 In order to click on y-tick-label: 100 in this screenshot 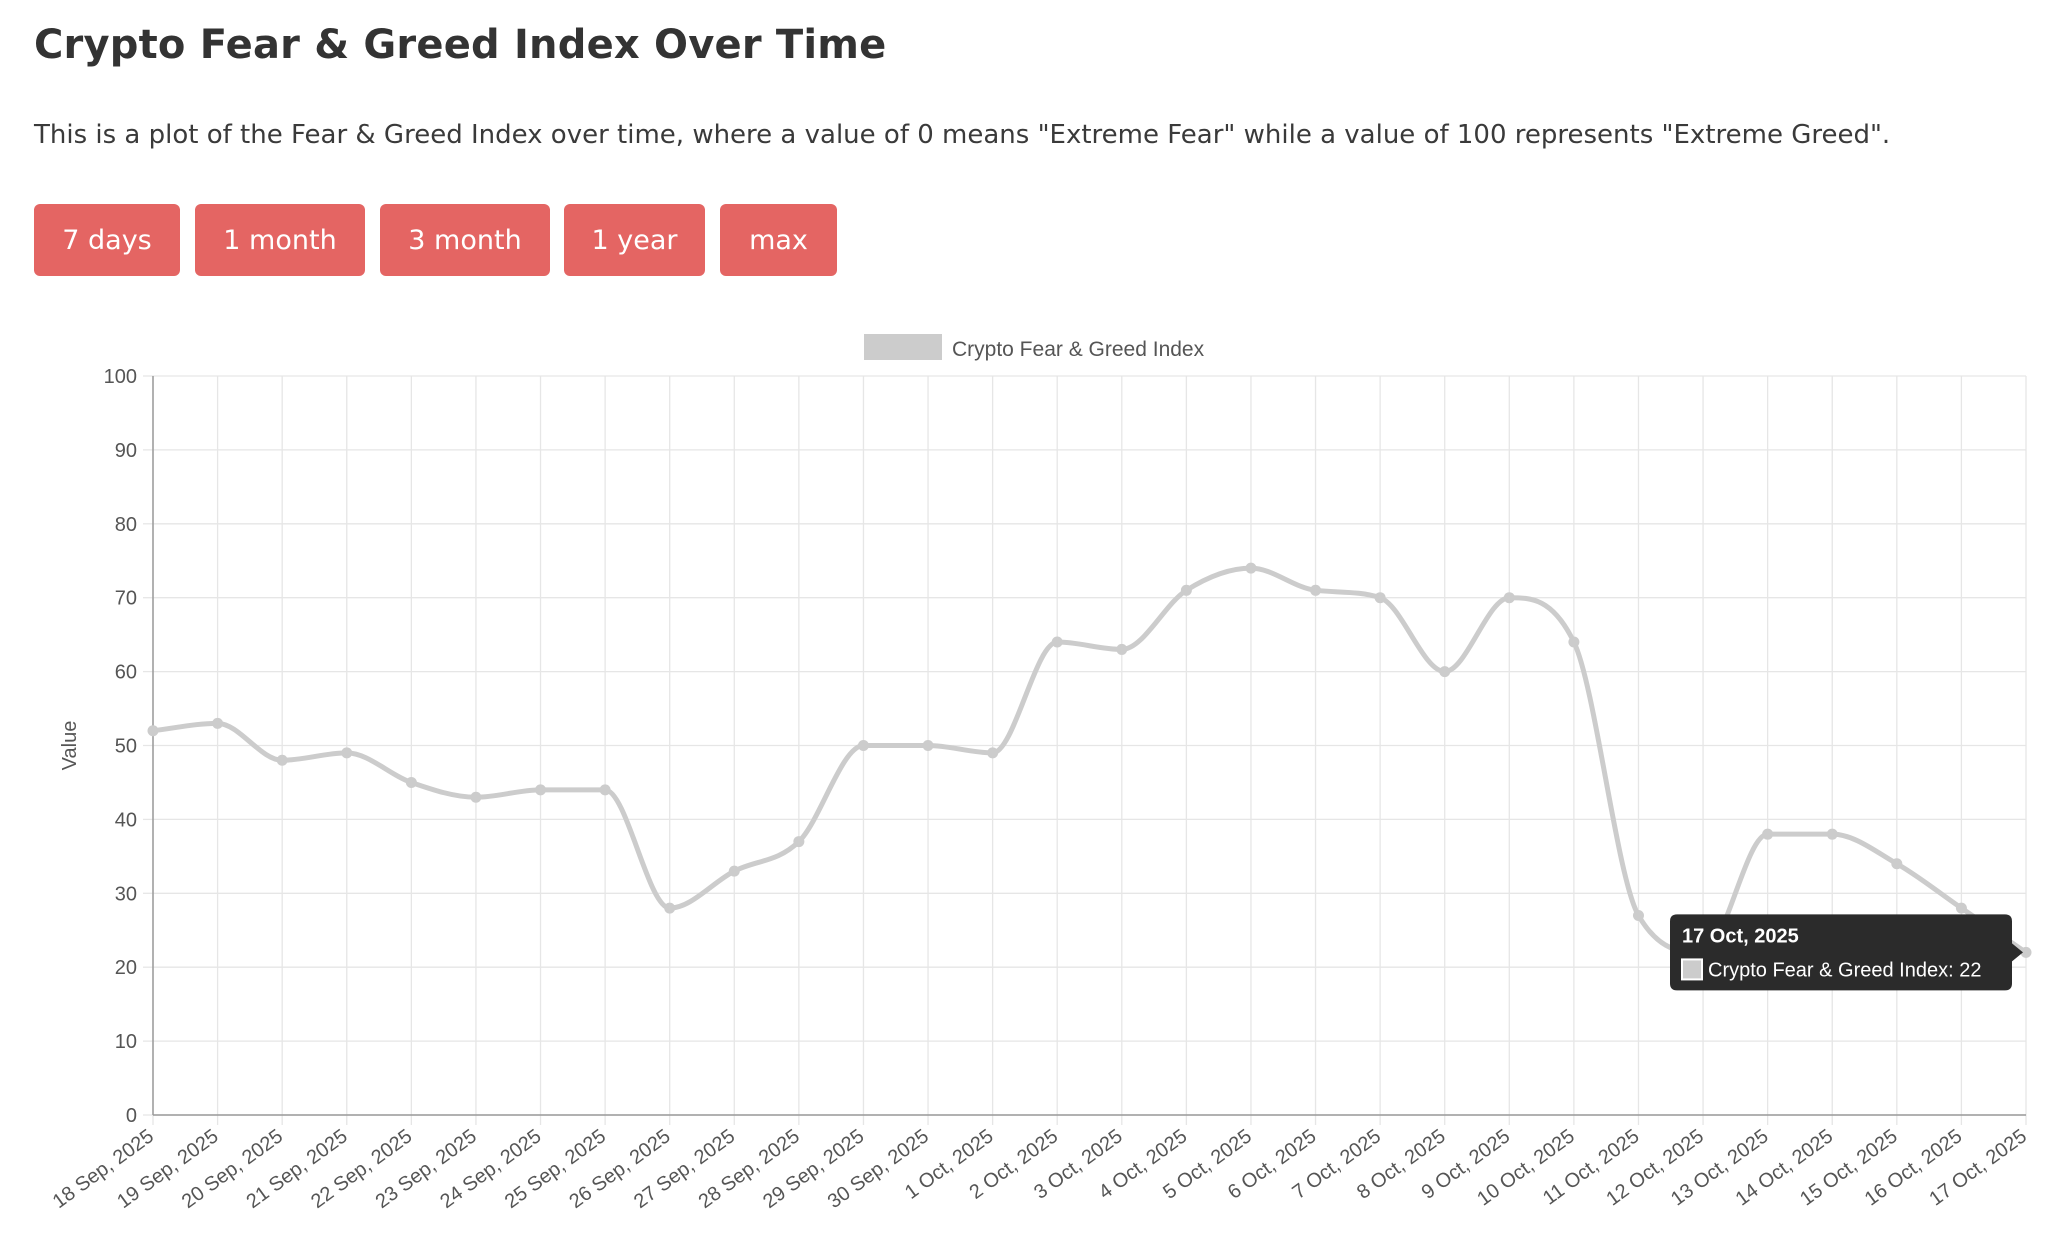, I will do `click(120, 377)`.